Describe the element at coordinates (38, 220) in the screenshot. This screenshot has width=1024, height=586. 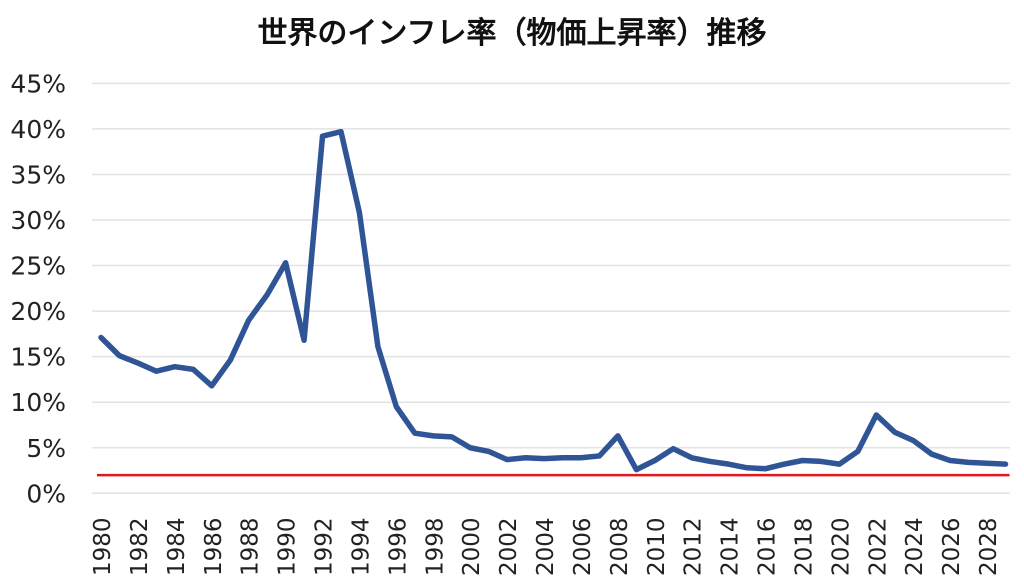
I see `y-tick-label: 30%` at that location.